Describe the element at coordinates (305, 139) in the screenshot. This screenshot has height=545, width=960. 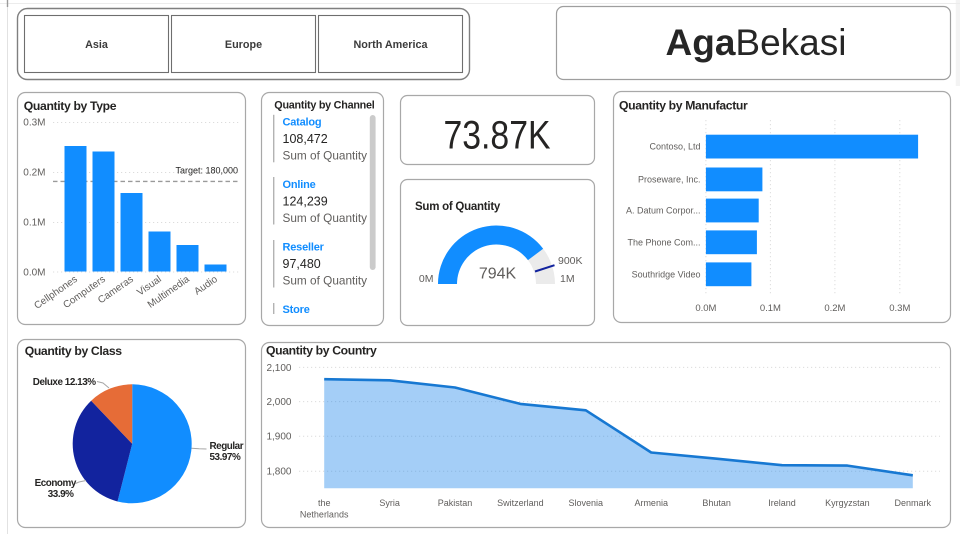
I see `svg-text: 108,472` at that location.